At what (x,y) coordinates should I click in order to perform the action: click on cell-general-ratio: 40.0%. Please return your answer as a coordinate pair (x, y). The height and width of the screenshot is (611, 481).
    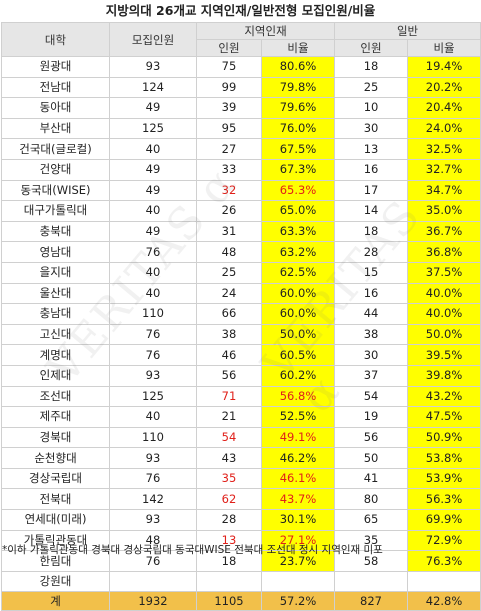
    Looking at the image, I should click on (444, 314).